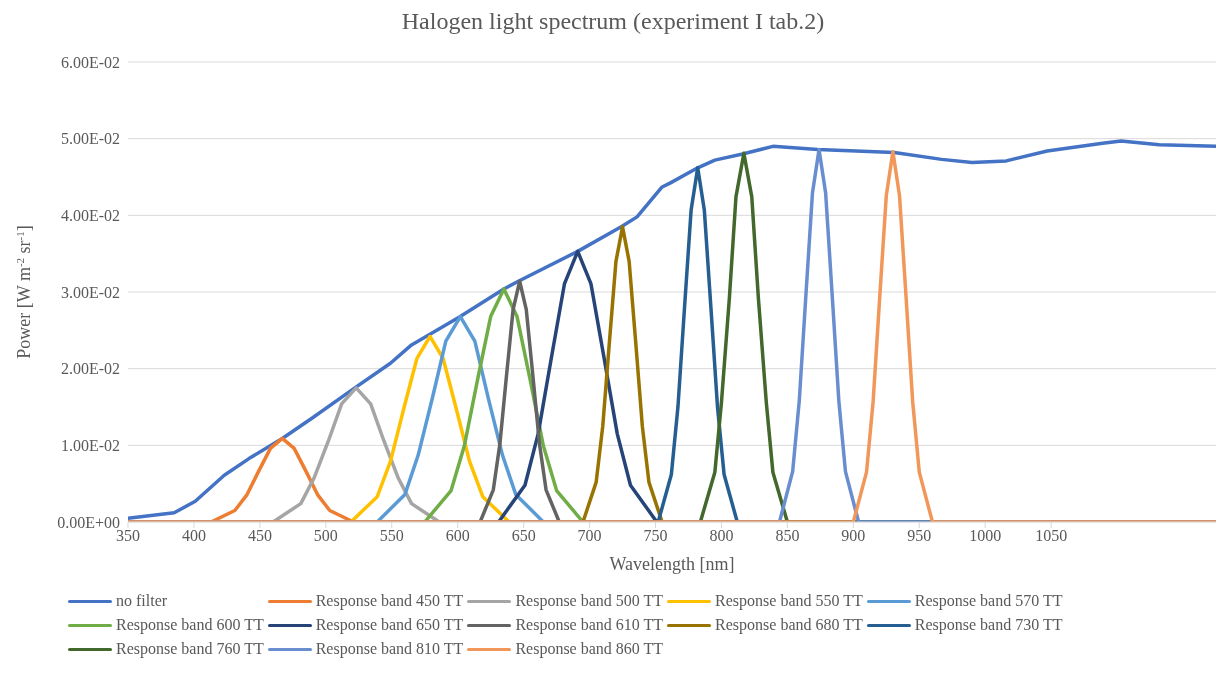 This screenshot has width=1226, height=687. I want to click on y-tick-label: 6.00E-02, so click(90, 62).